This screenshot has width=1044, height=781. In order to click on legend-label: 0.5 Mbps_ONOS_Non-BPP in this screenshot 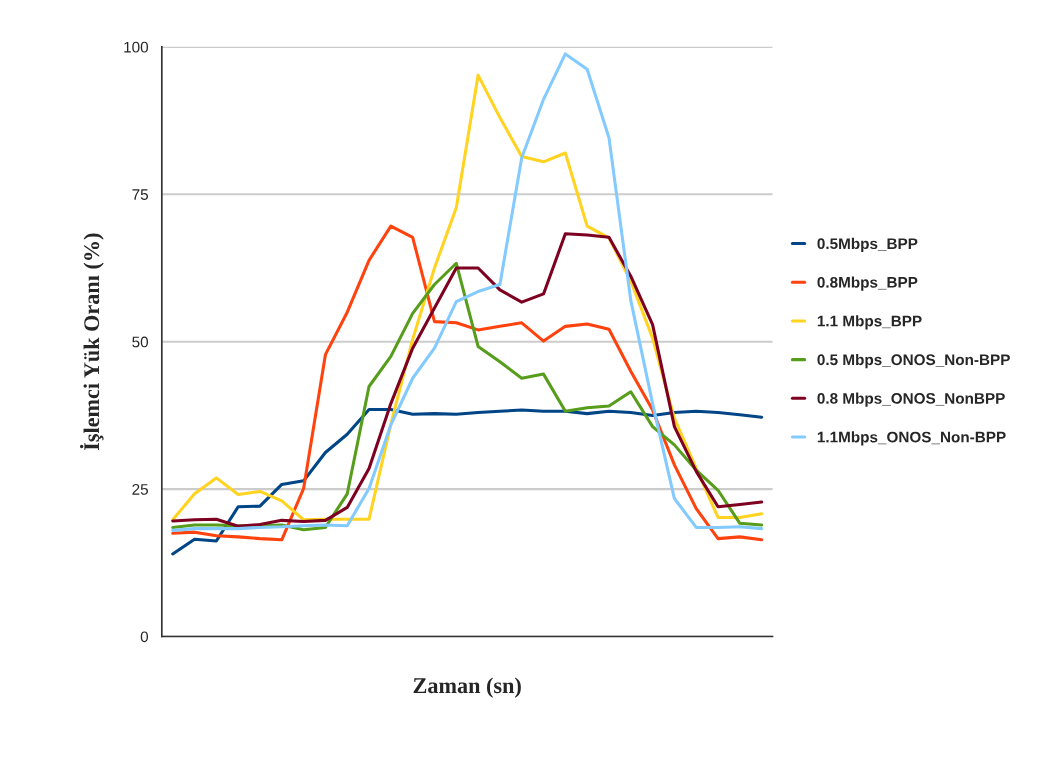, I will do `click(913, 361)`.